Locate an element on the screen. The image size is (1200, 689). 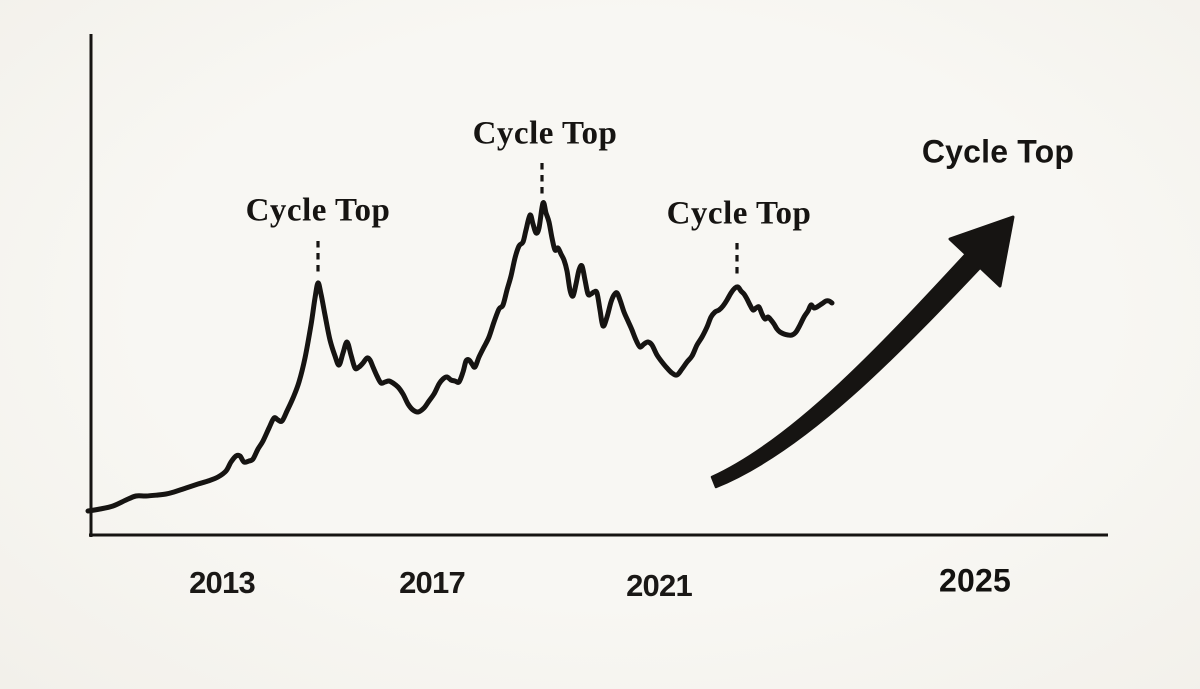
x-tick-2013: 2013 is located at coordinates (222, 582).